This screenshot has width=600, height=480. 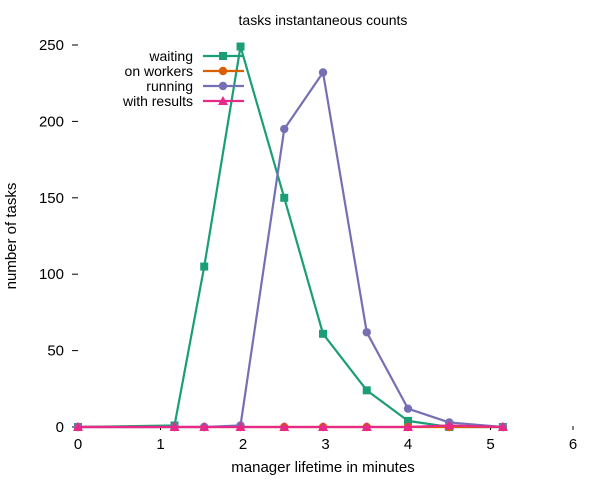 I want to click on x-tick-label: 4, so click(x=408, y=444).